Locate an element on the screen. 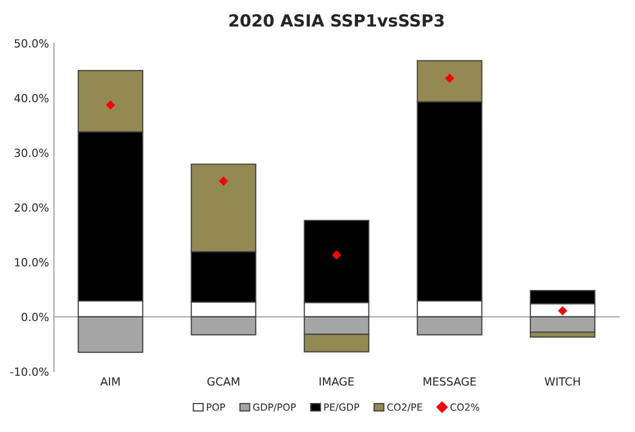  legend-label: GDP/POP is located at coordinates (274, 407).